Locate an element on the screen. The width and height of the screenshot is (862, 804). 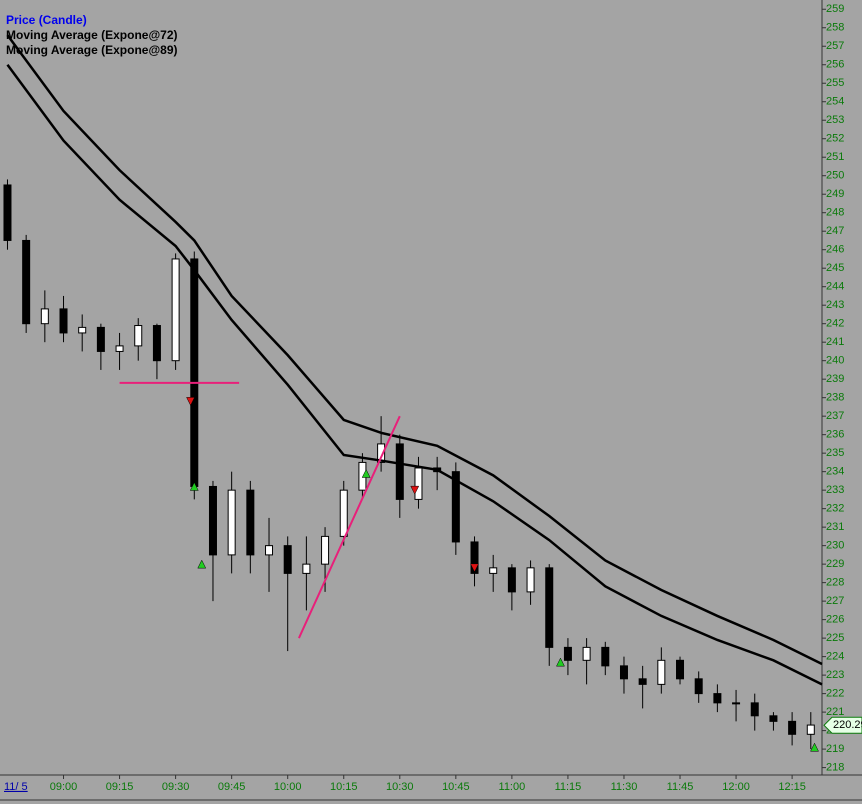
y-tick-label: 235 is located at coordinates (835, 453).